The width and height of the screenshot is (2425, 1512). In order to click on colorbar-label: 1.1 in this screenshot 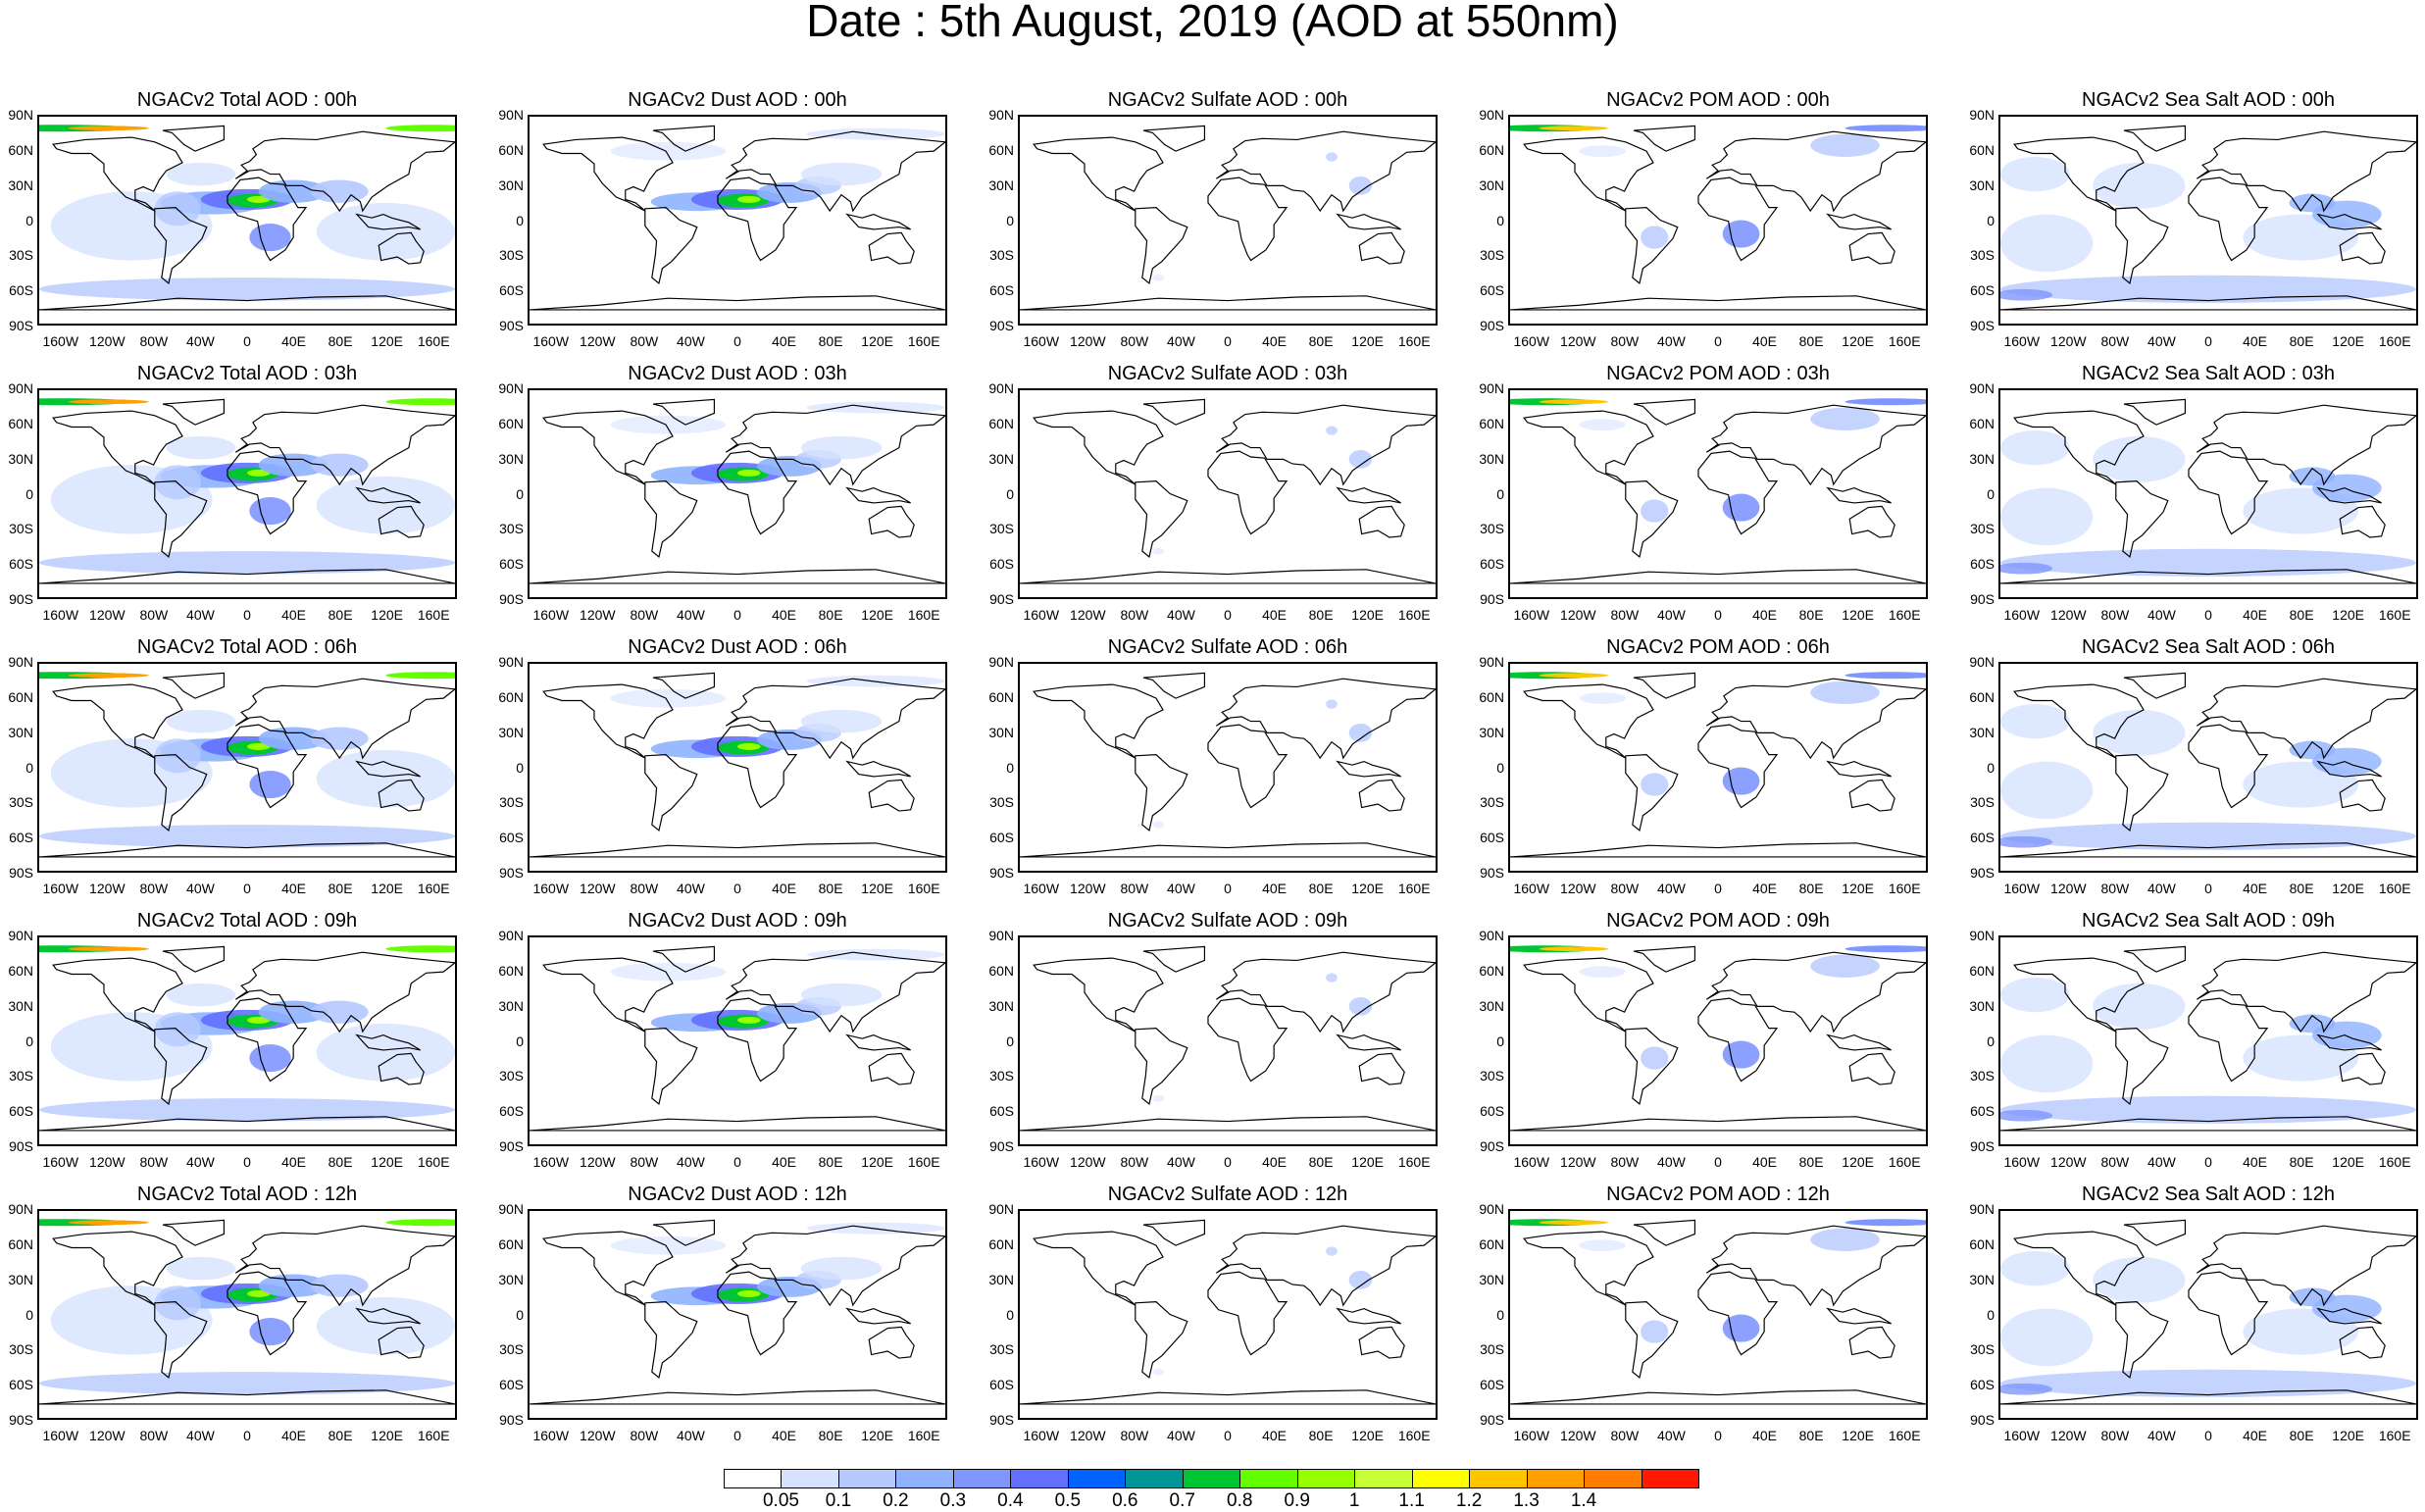, I will do `click(1411, 1500)`.